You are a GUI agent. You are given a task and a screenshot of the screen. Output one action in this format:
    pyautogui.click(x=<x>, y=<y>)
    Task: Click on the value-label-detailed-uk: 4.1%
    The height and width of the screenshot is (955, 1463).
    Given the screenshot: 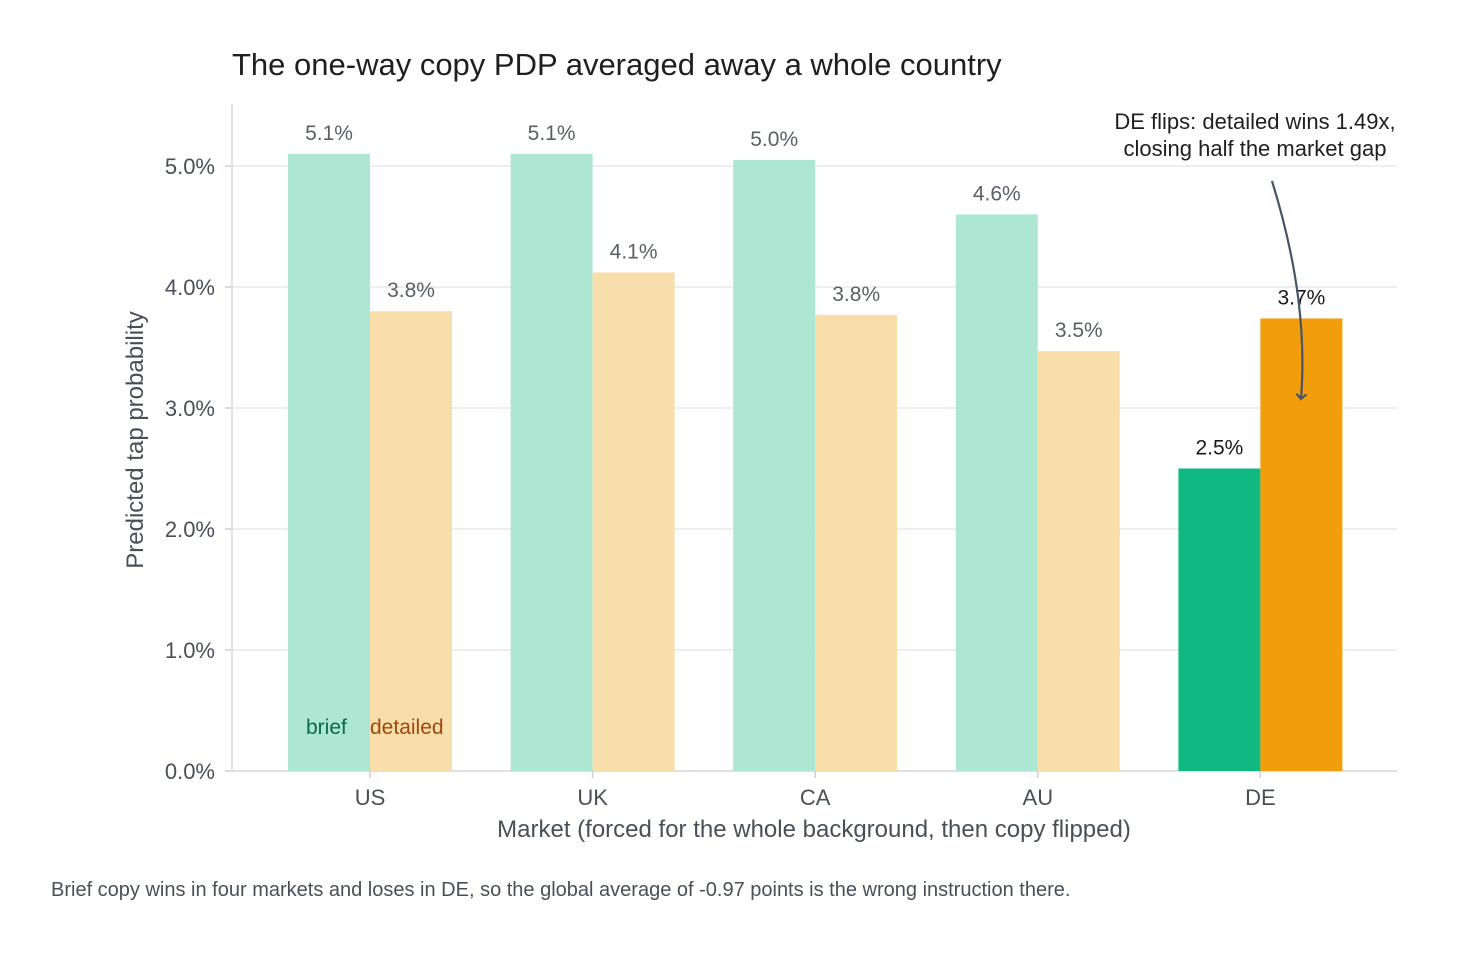 What is the action you would take?
    pyautogui.click(x=634, y=251)
    